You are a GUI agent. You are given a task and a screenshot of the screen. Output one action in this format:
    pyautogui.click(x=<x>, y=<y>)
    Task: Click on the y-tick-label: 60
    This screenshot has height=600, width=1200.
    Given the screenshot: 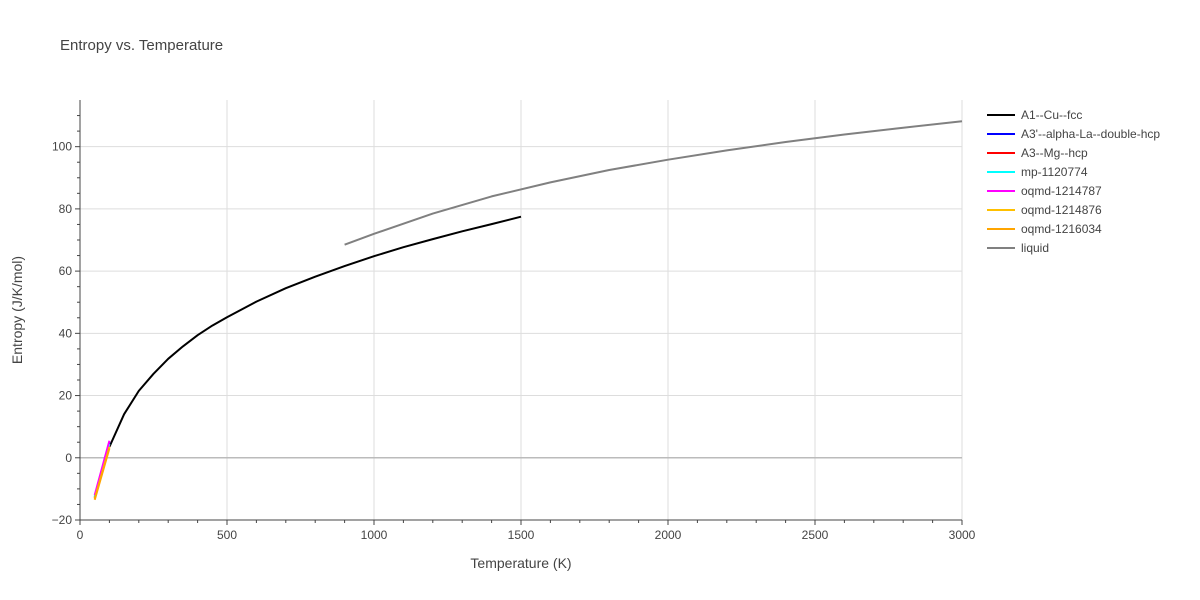 What is the action you would take?
    pyautogui.click(x=66, y=271)
    